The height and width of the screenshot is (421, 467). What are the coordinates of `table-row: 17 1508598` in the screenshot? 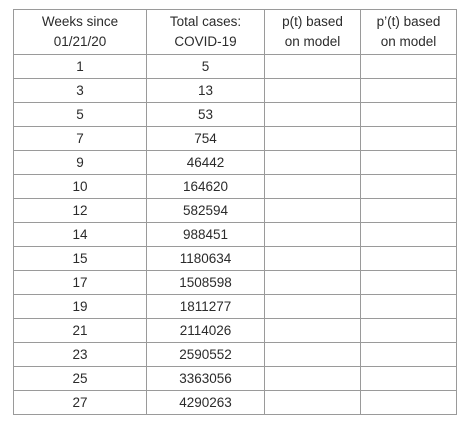 It's located at (235, 282).